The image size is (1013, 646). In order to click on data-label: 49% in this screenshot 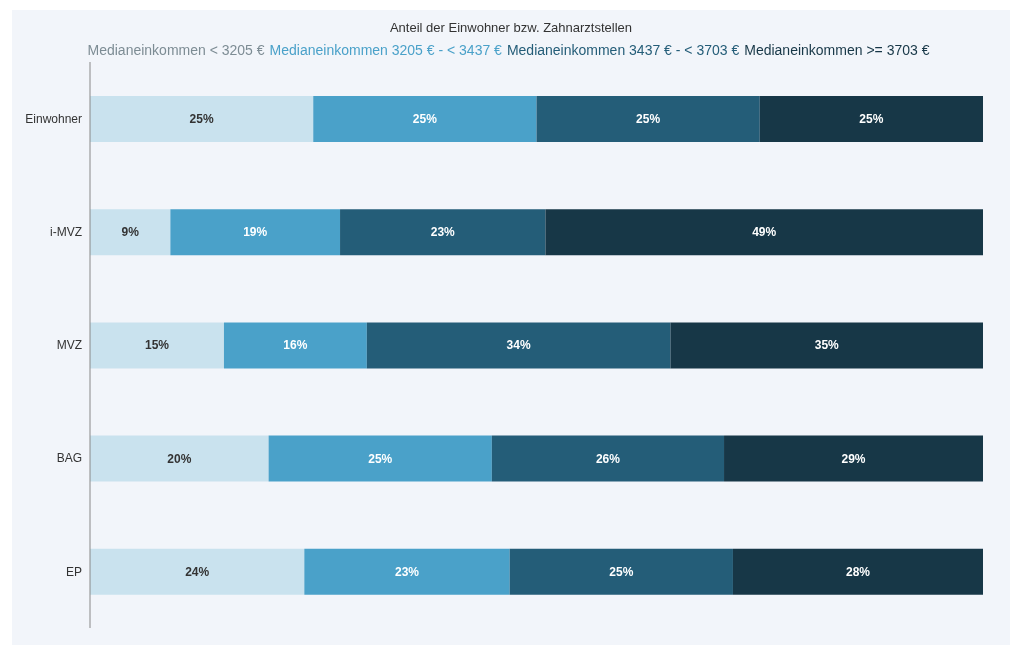, I will do `click(764, 232)`.